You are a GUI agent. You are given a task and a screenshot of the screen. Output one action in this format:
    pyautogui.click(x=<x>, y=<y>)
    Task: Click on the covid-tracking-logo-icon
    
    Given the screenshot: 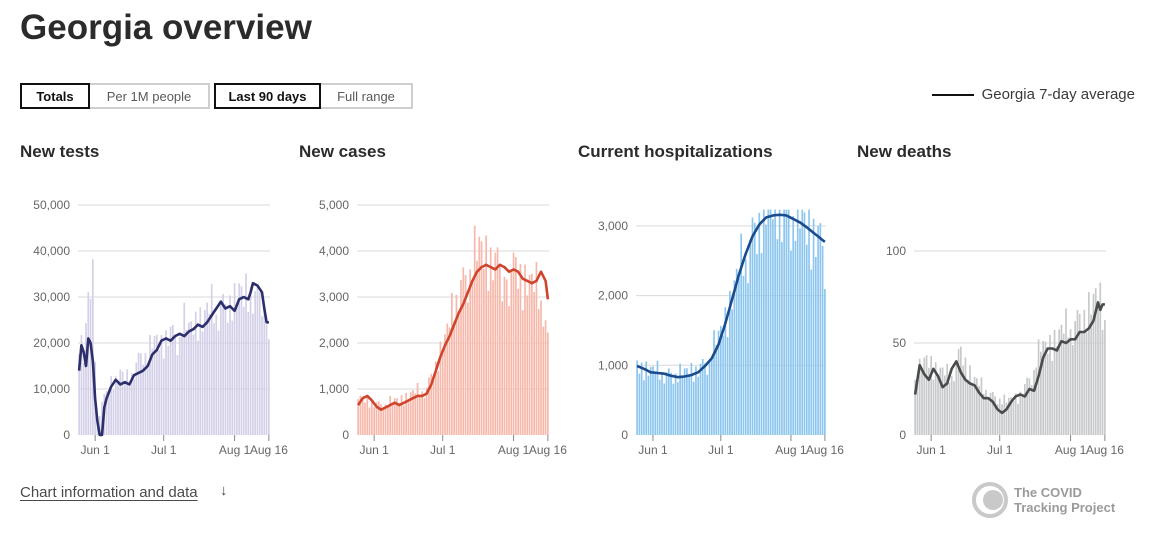 What is the action you would take?
    pyautogui.click(x=990, y=500)
    